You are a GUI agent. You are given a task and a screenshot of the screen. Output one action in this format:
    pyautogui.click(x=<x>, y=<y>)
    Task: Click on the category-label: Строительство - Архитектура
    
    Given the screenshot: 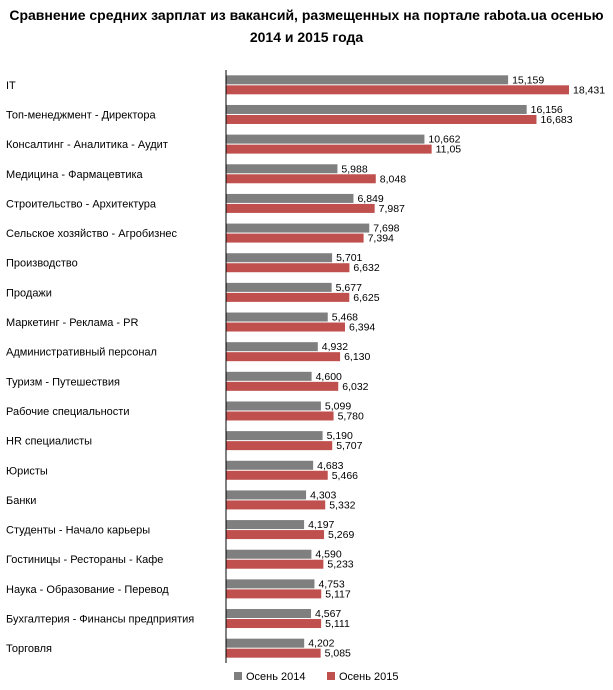 What is the action you would take?
    pyautogui.click(x=81, y=204)
    